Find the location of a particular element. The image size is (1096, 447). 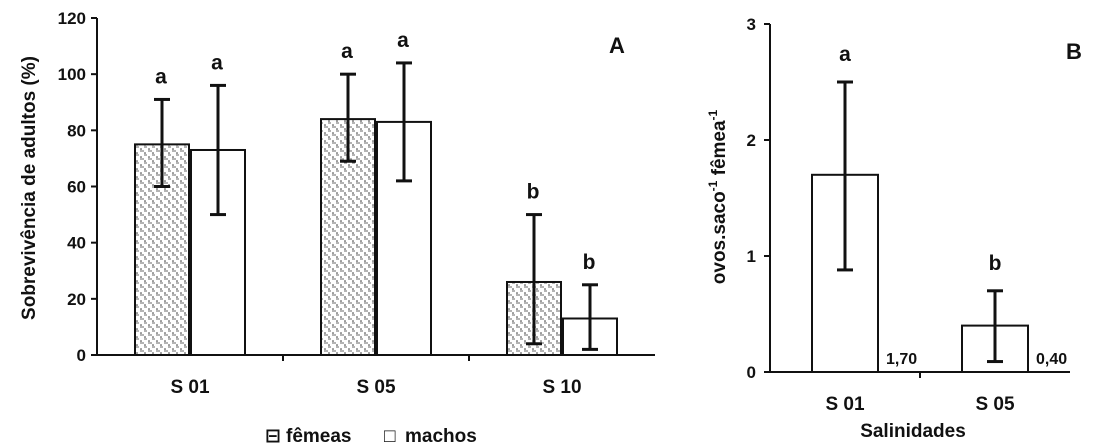

panel-b-y-tick-label: 2 is located at coordinates (751, 140).